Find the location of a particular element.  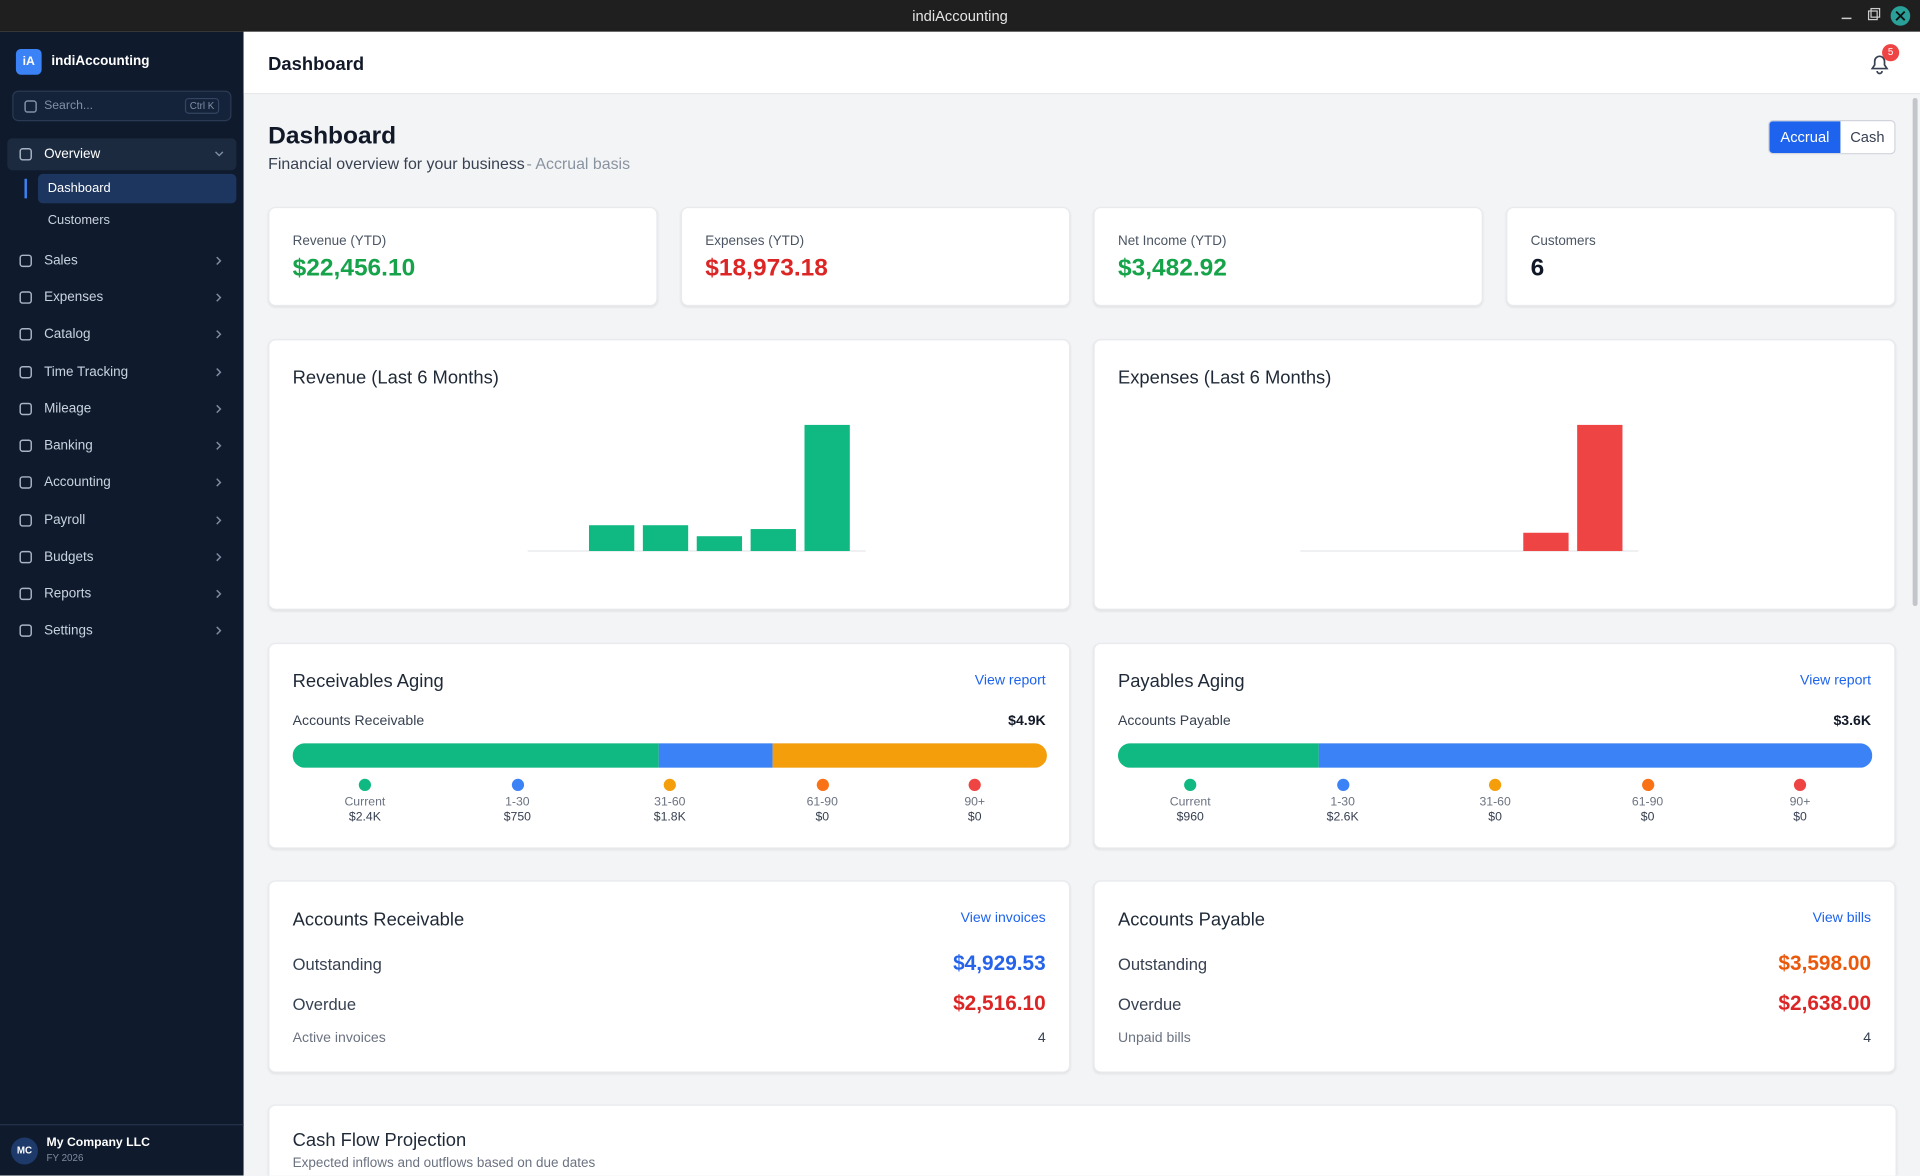

nav-item: Overview is located at coordinates (72, 154).